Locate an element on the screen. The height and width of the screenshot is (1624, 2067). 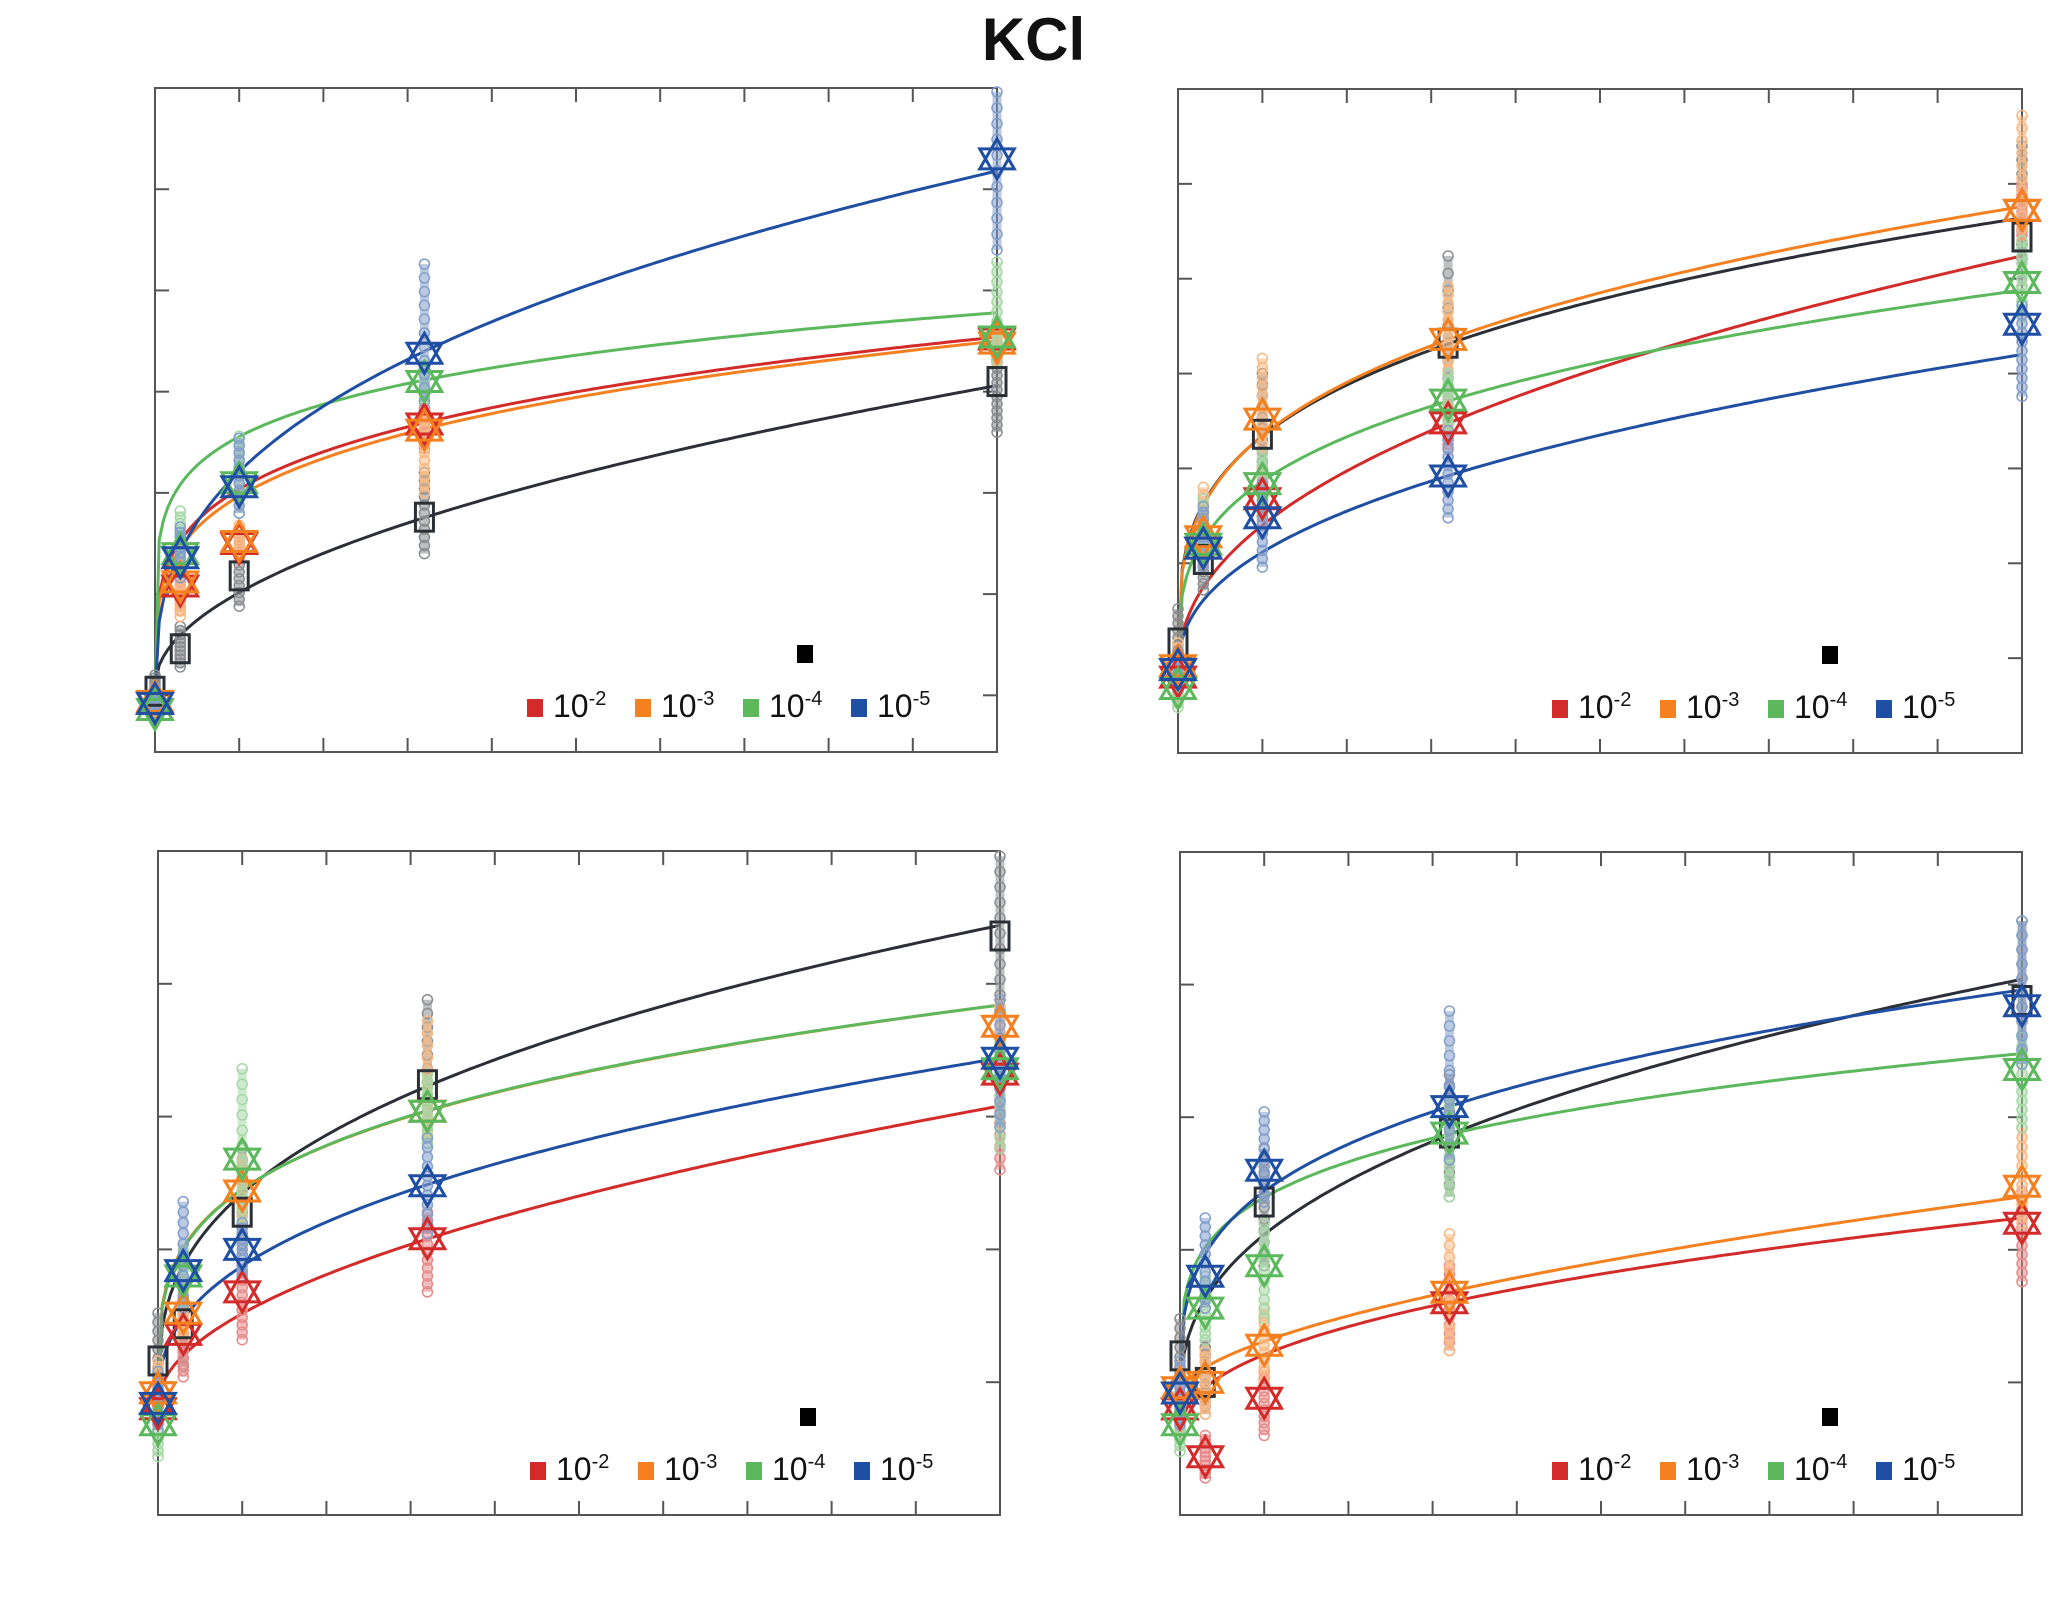
legend-label: 10-4 is located at coordinates (1820, 1469).